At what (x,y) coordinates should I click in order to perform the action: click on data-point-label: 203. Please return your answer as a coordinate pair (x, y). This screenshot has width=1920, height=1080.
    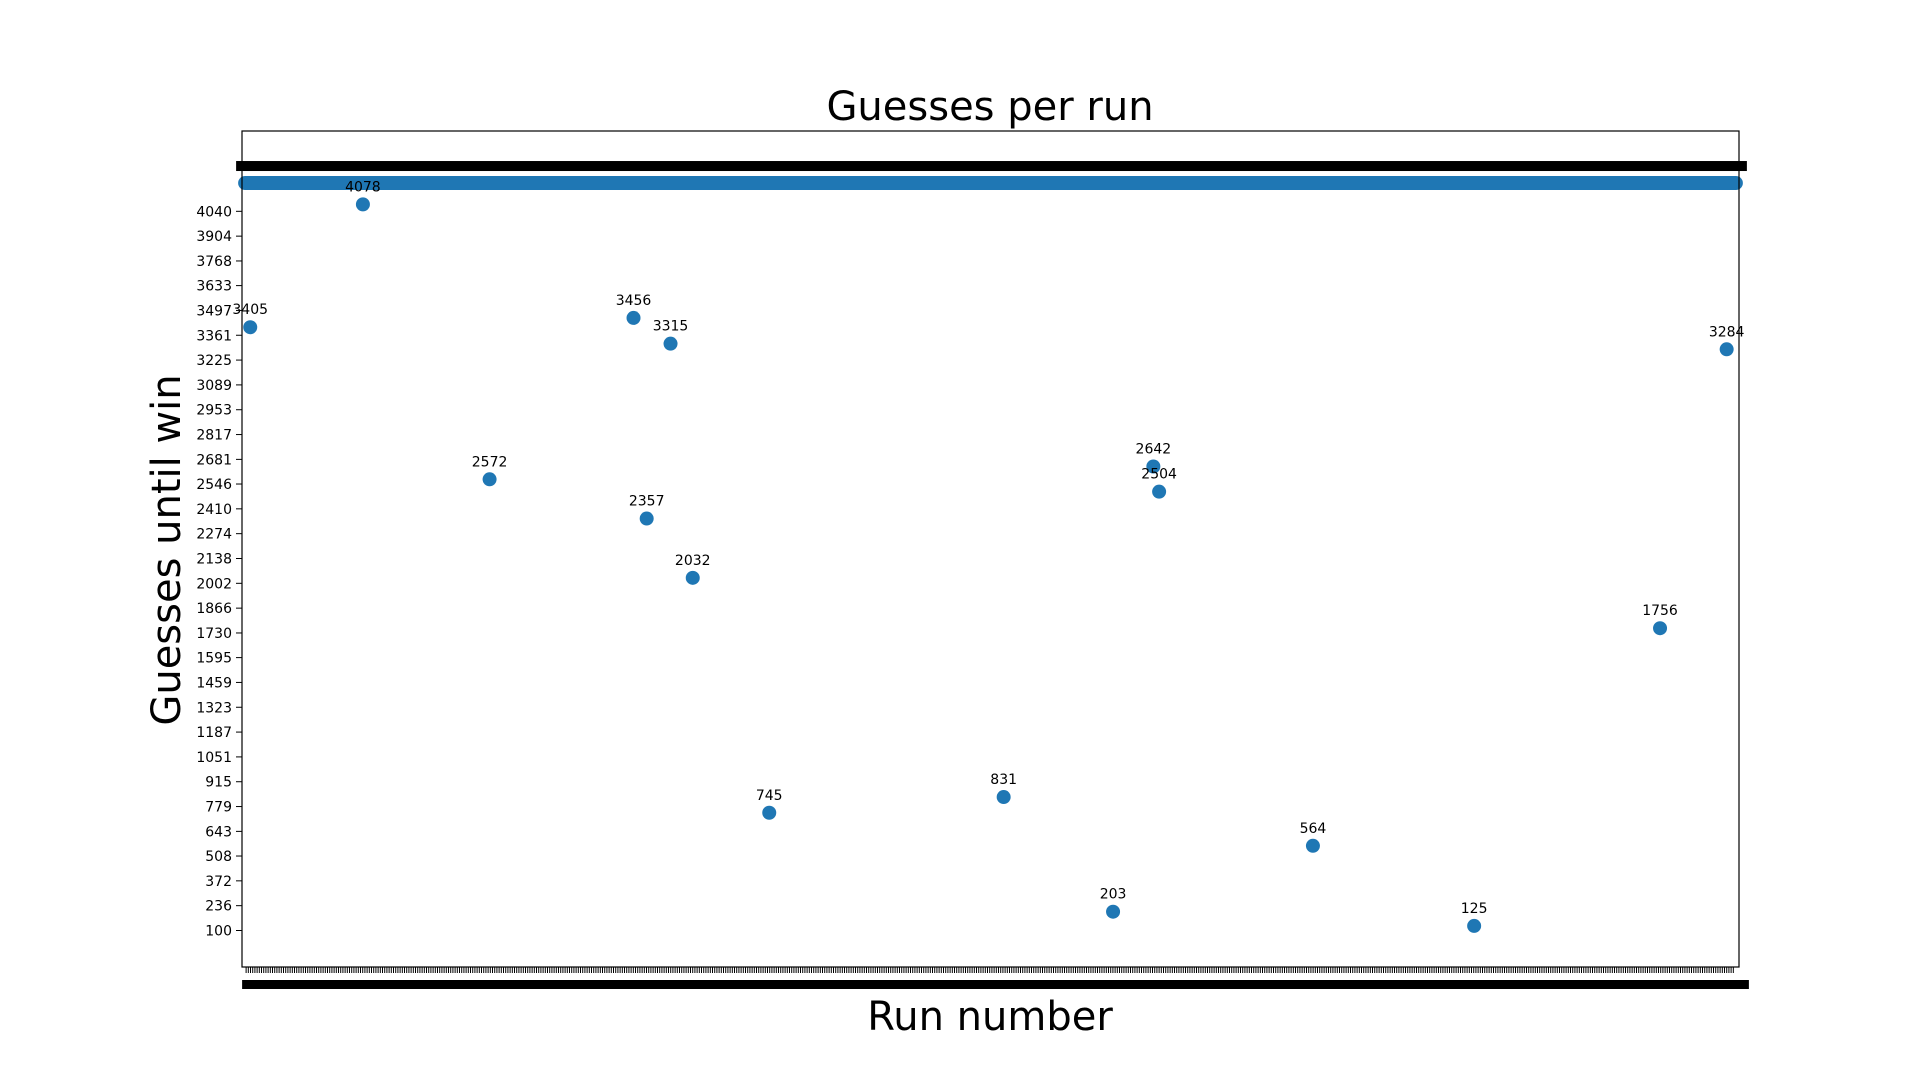
    Looking at the image, I should click on (1113, 895).